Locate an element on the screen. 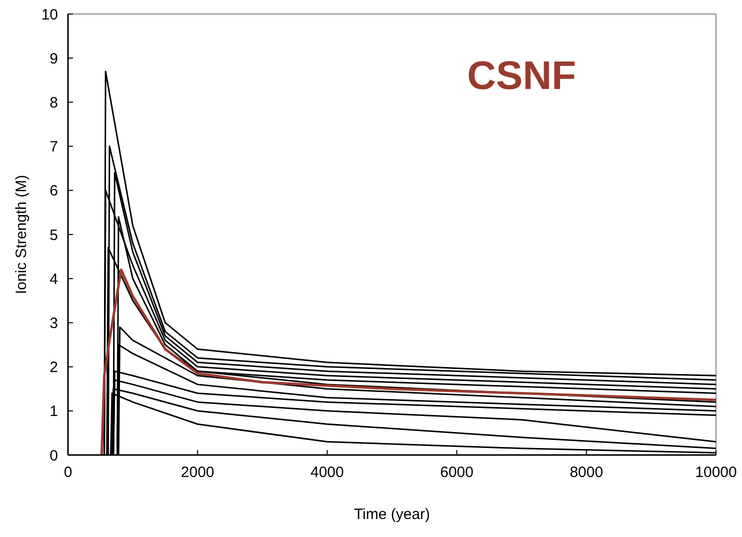 This screenshot has width=742, height=537. y-tick-label: 10 is located at coordinates (49, 15).